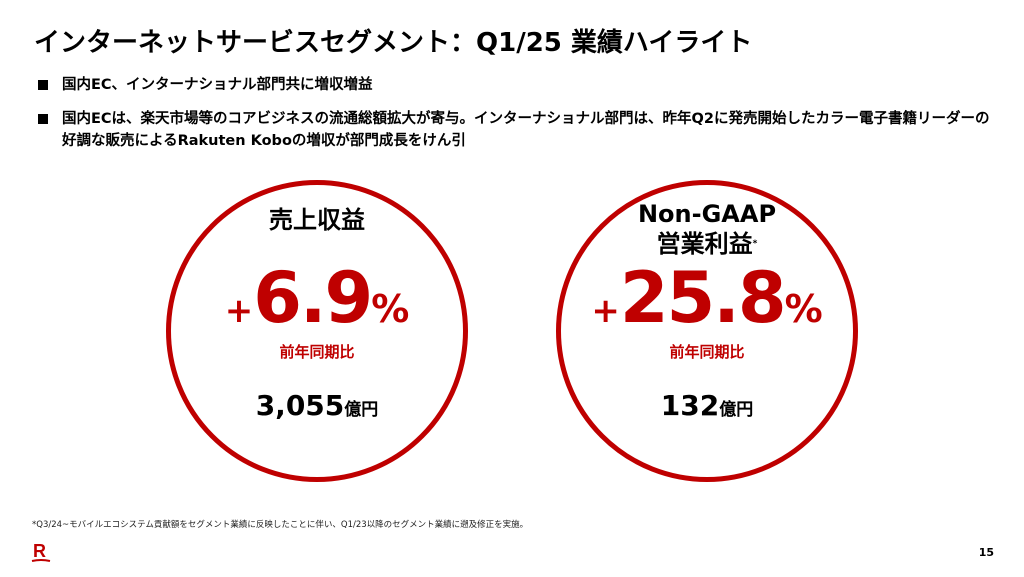 The image size is (1024, 577). Describe the element at coordinates (690, 405) in the screenshot. I see `kpi-amount-value: 132` at that location.